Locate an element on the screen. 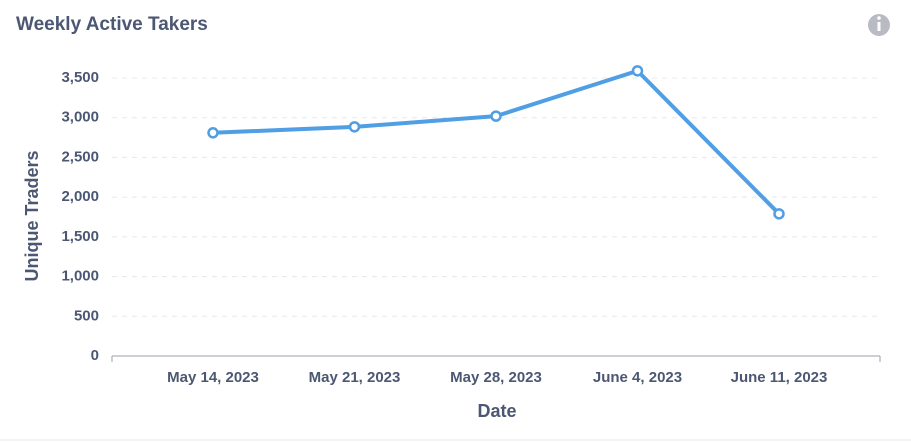  x-tick-label: June 11, 2023 is located at coordinates (779, 377).